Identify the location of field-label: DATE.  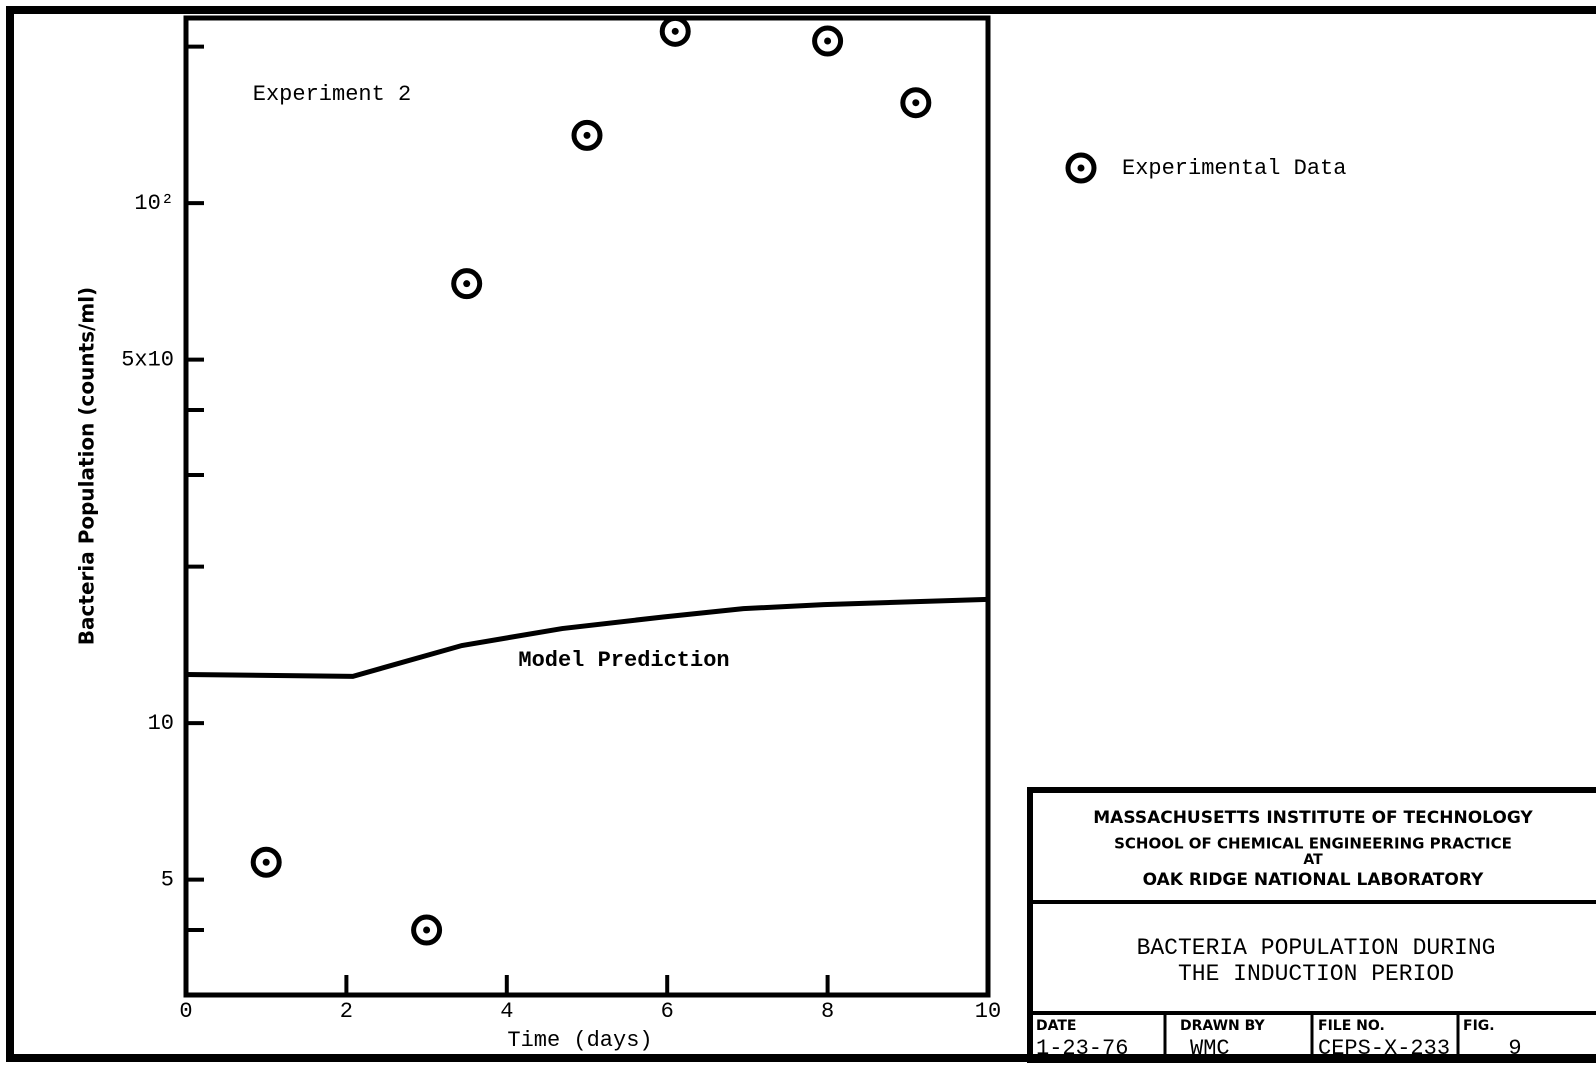
(1056, 1026).